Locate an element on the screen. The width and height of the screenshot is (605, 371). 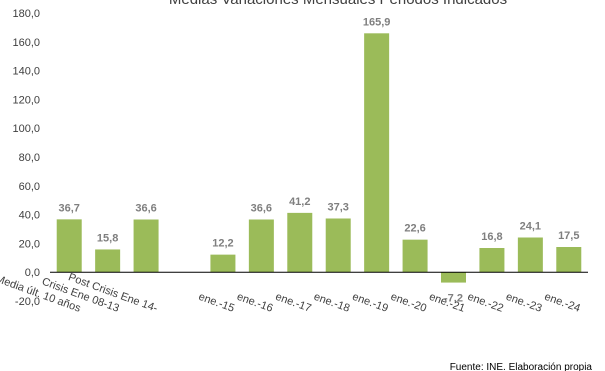
x-tick-label: ene.-20 is located at coordinates (408, 303).